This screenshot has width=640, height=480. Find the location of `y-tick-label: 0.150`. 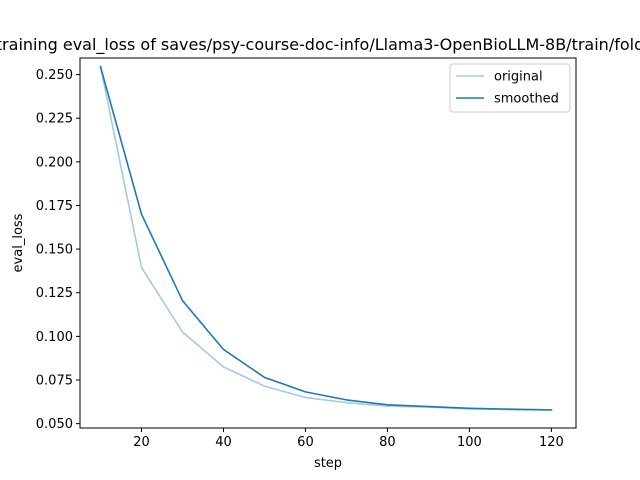

y-tick-label: 0.150 is located at coordinates (54, 250).